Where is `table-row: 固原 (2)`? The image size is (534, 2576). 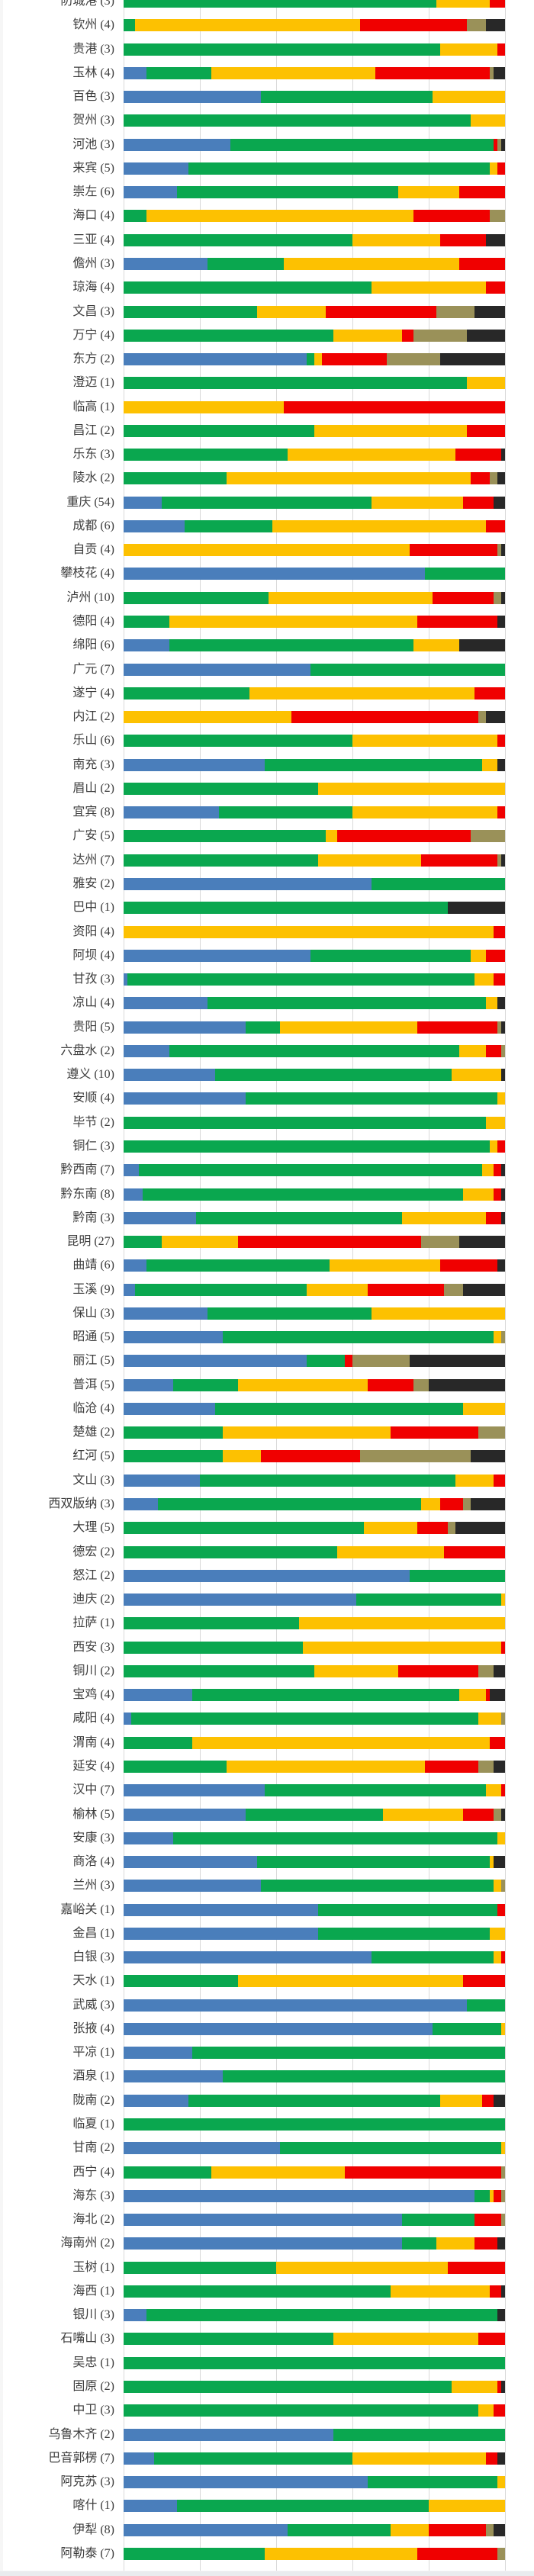
table-row: 固原 (2) is located at coordinates (267, 2386).